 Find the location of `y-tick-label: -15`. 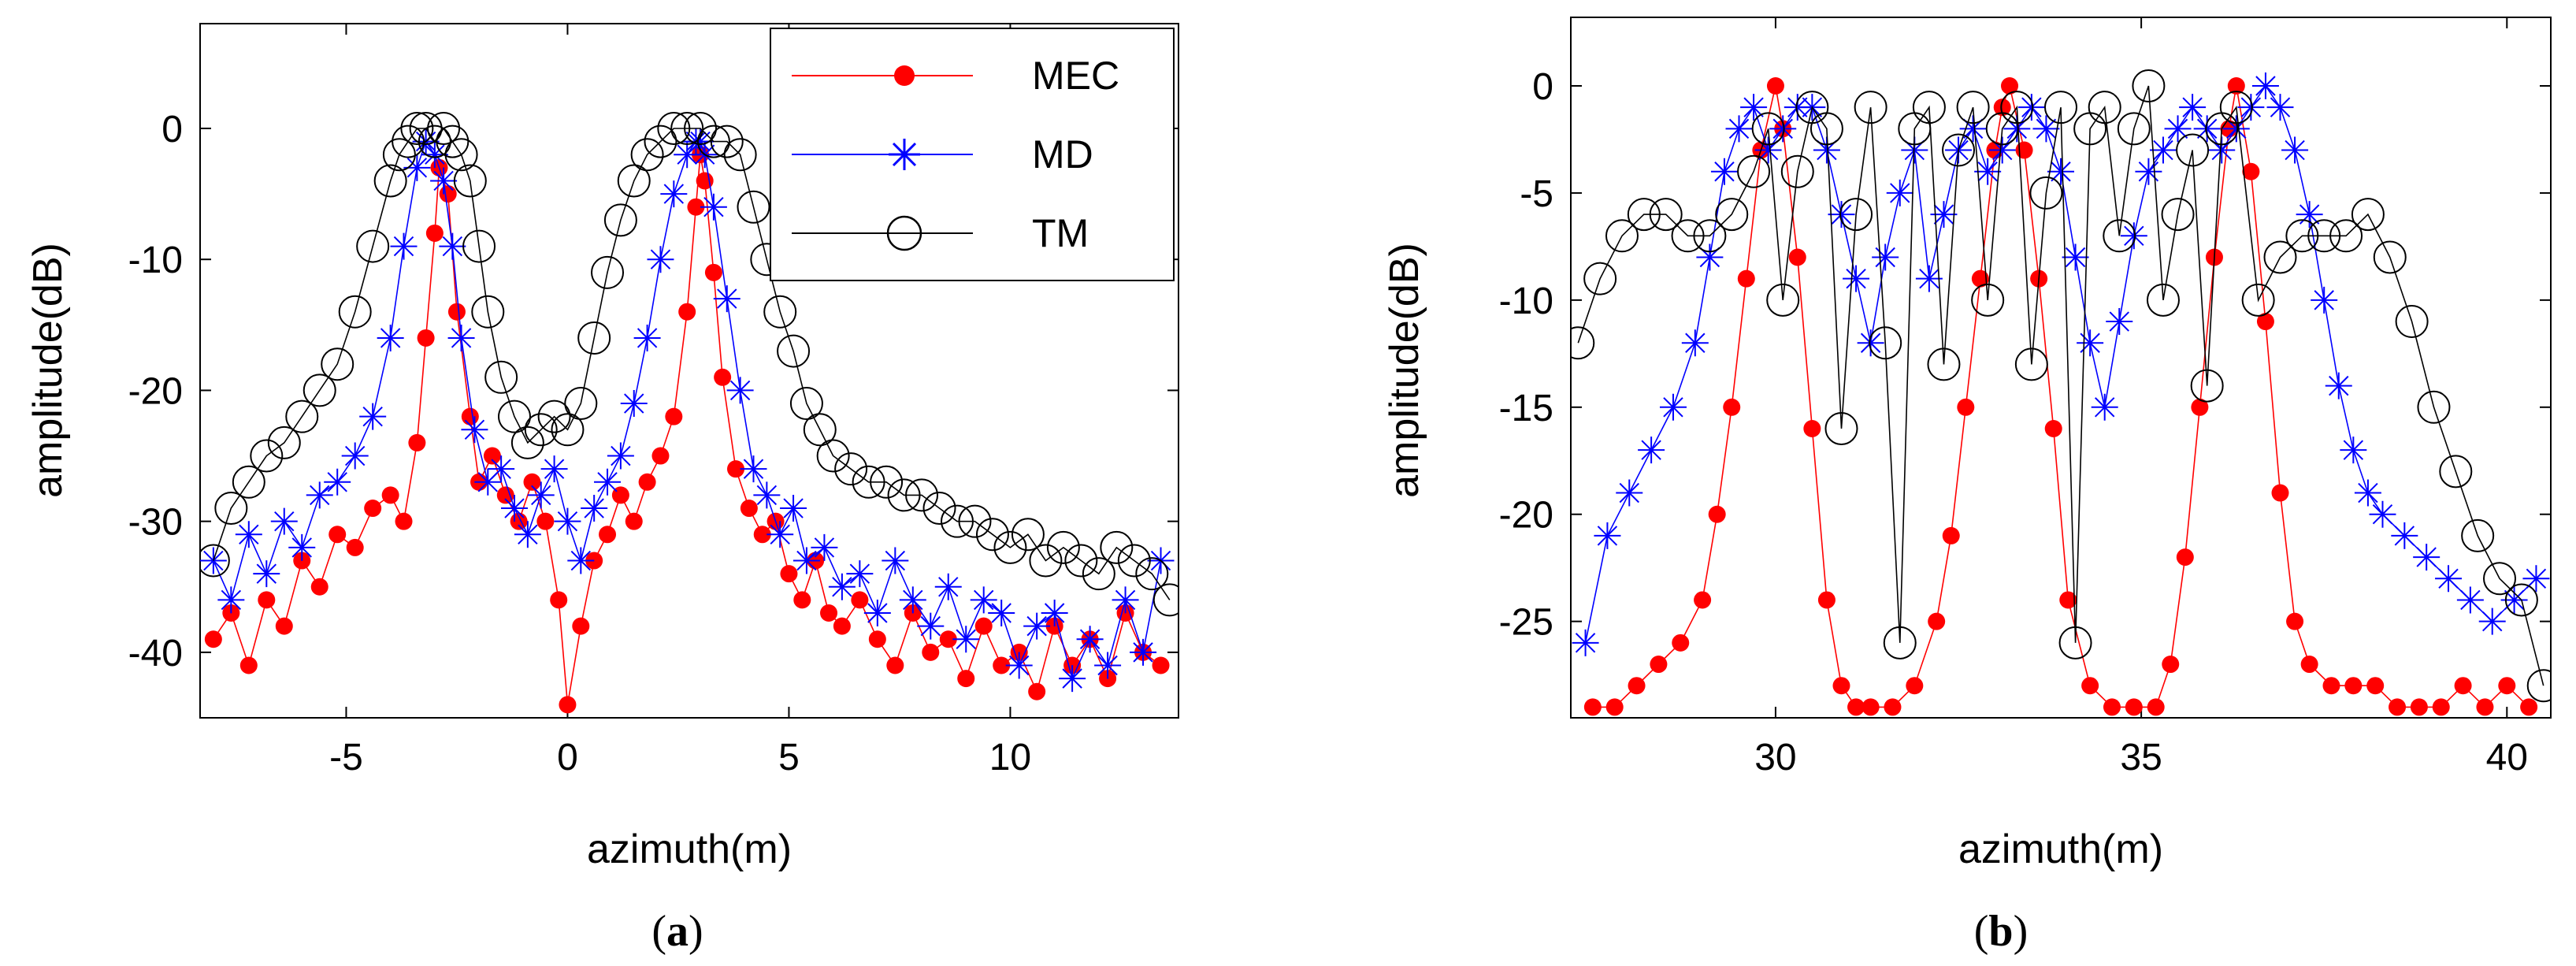

y-tick-label: -15 is located at coordinates (1526, 408).